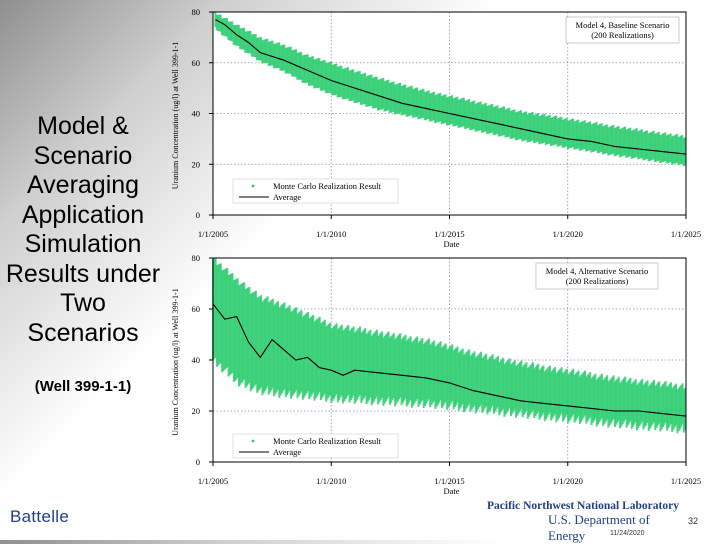  What do you see at coordinates (40, 516) in the screenshot?
I see `battelle-logo: Battelle` at bounding box center [40, 516].